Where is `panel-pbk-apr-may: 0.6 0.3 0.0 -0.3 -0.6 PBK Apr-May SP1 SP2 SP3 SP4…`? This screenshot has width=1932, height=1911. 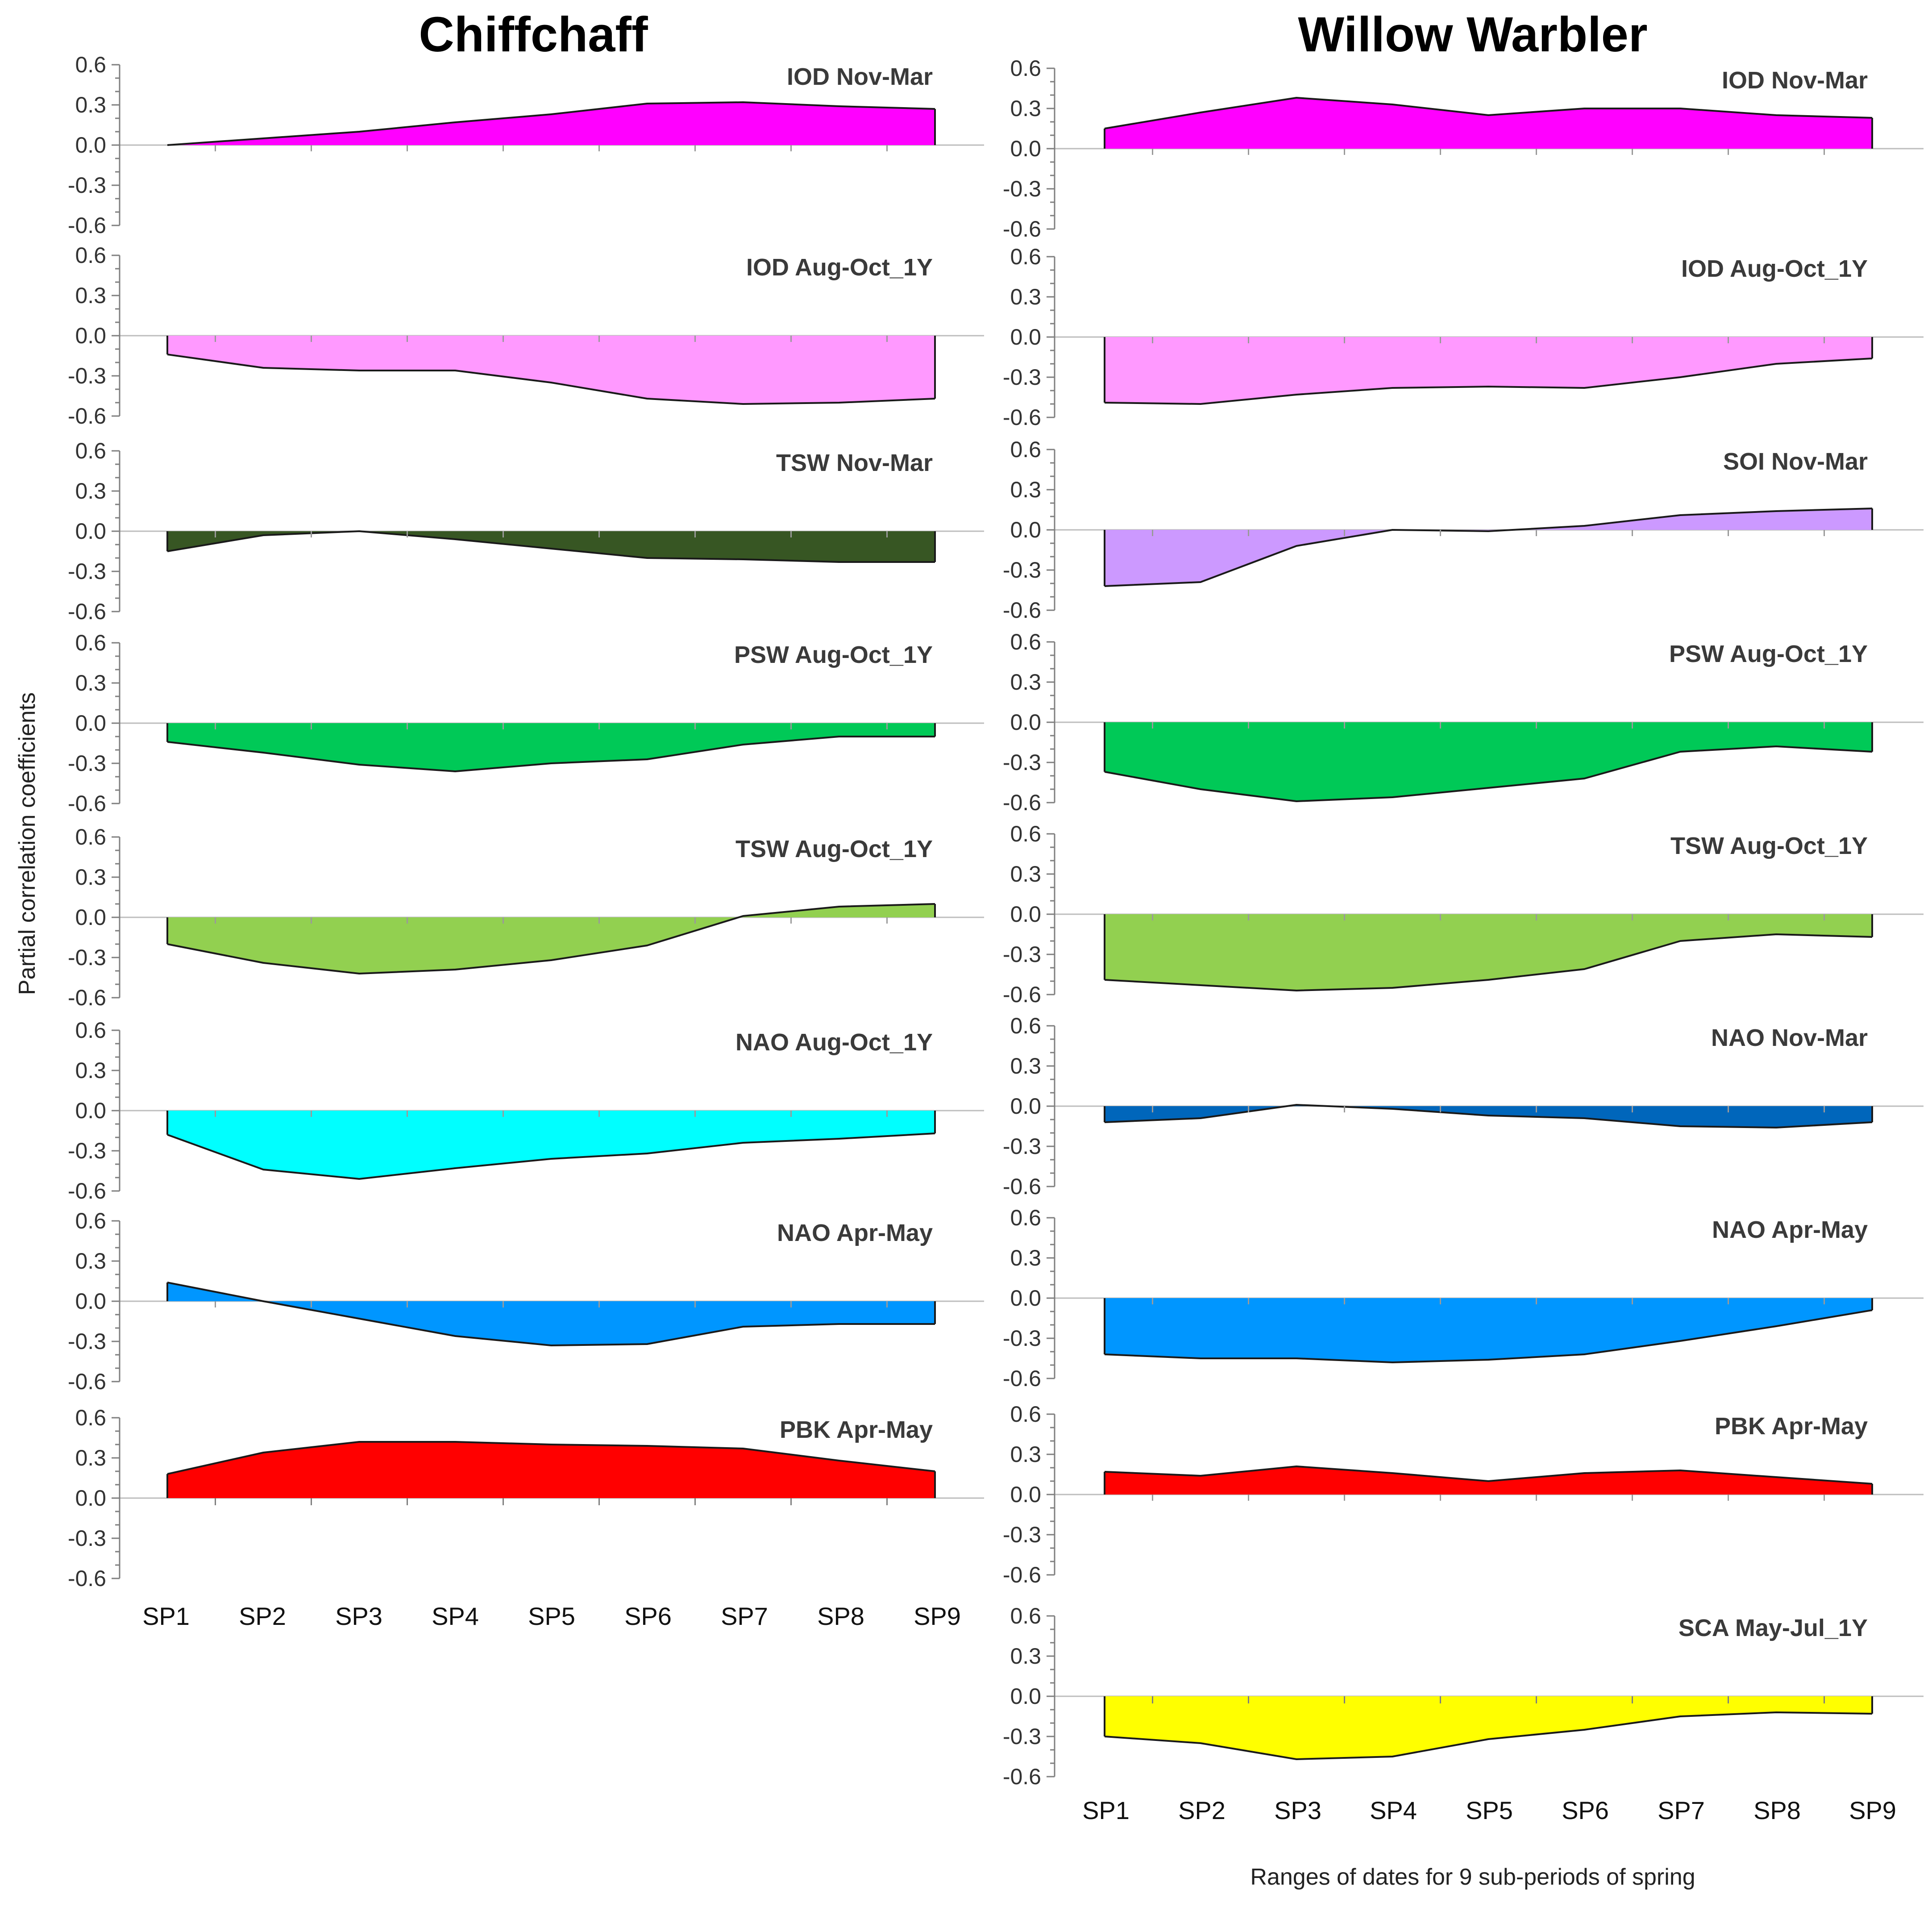
panel-pbk-apr-may: 0.6 0.3 0.0 -0.3 -0.6 PBK Apr-May SP1 SP2 SP3 SP4… is located at coordinates (526, 1517).